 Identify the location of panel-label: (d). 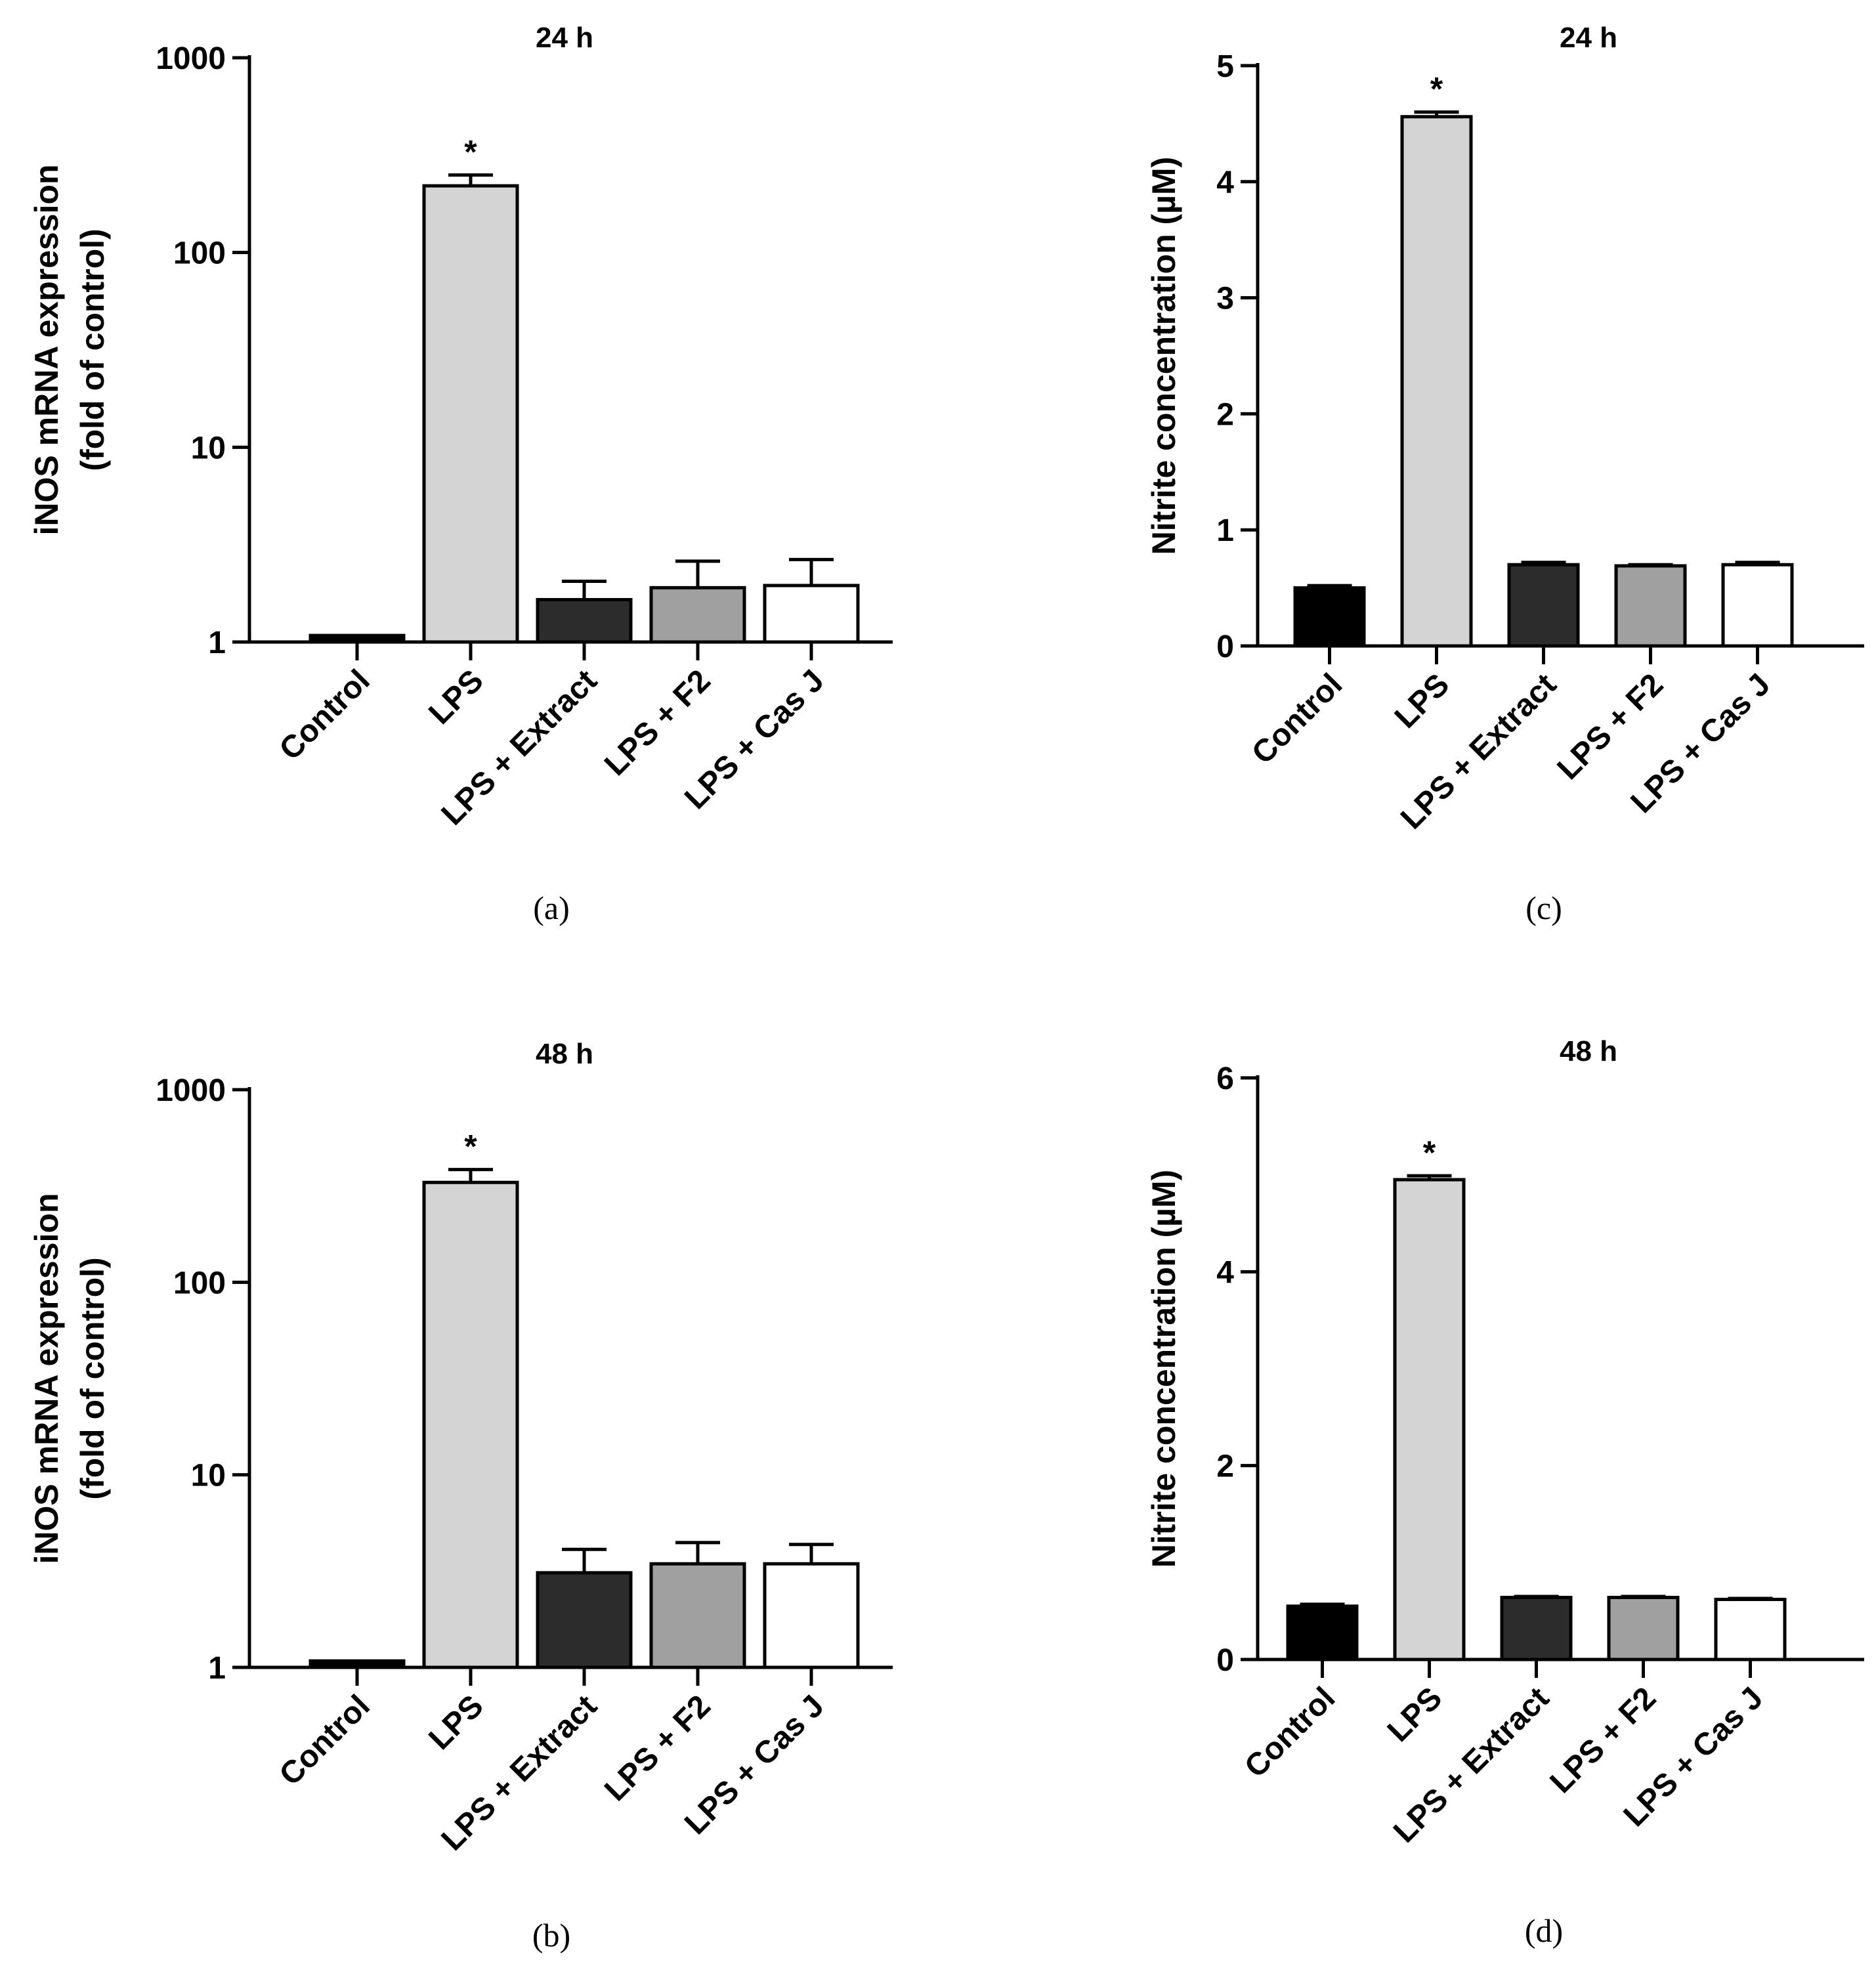
(1544, 1930).